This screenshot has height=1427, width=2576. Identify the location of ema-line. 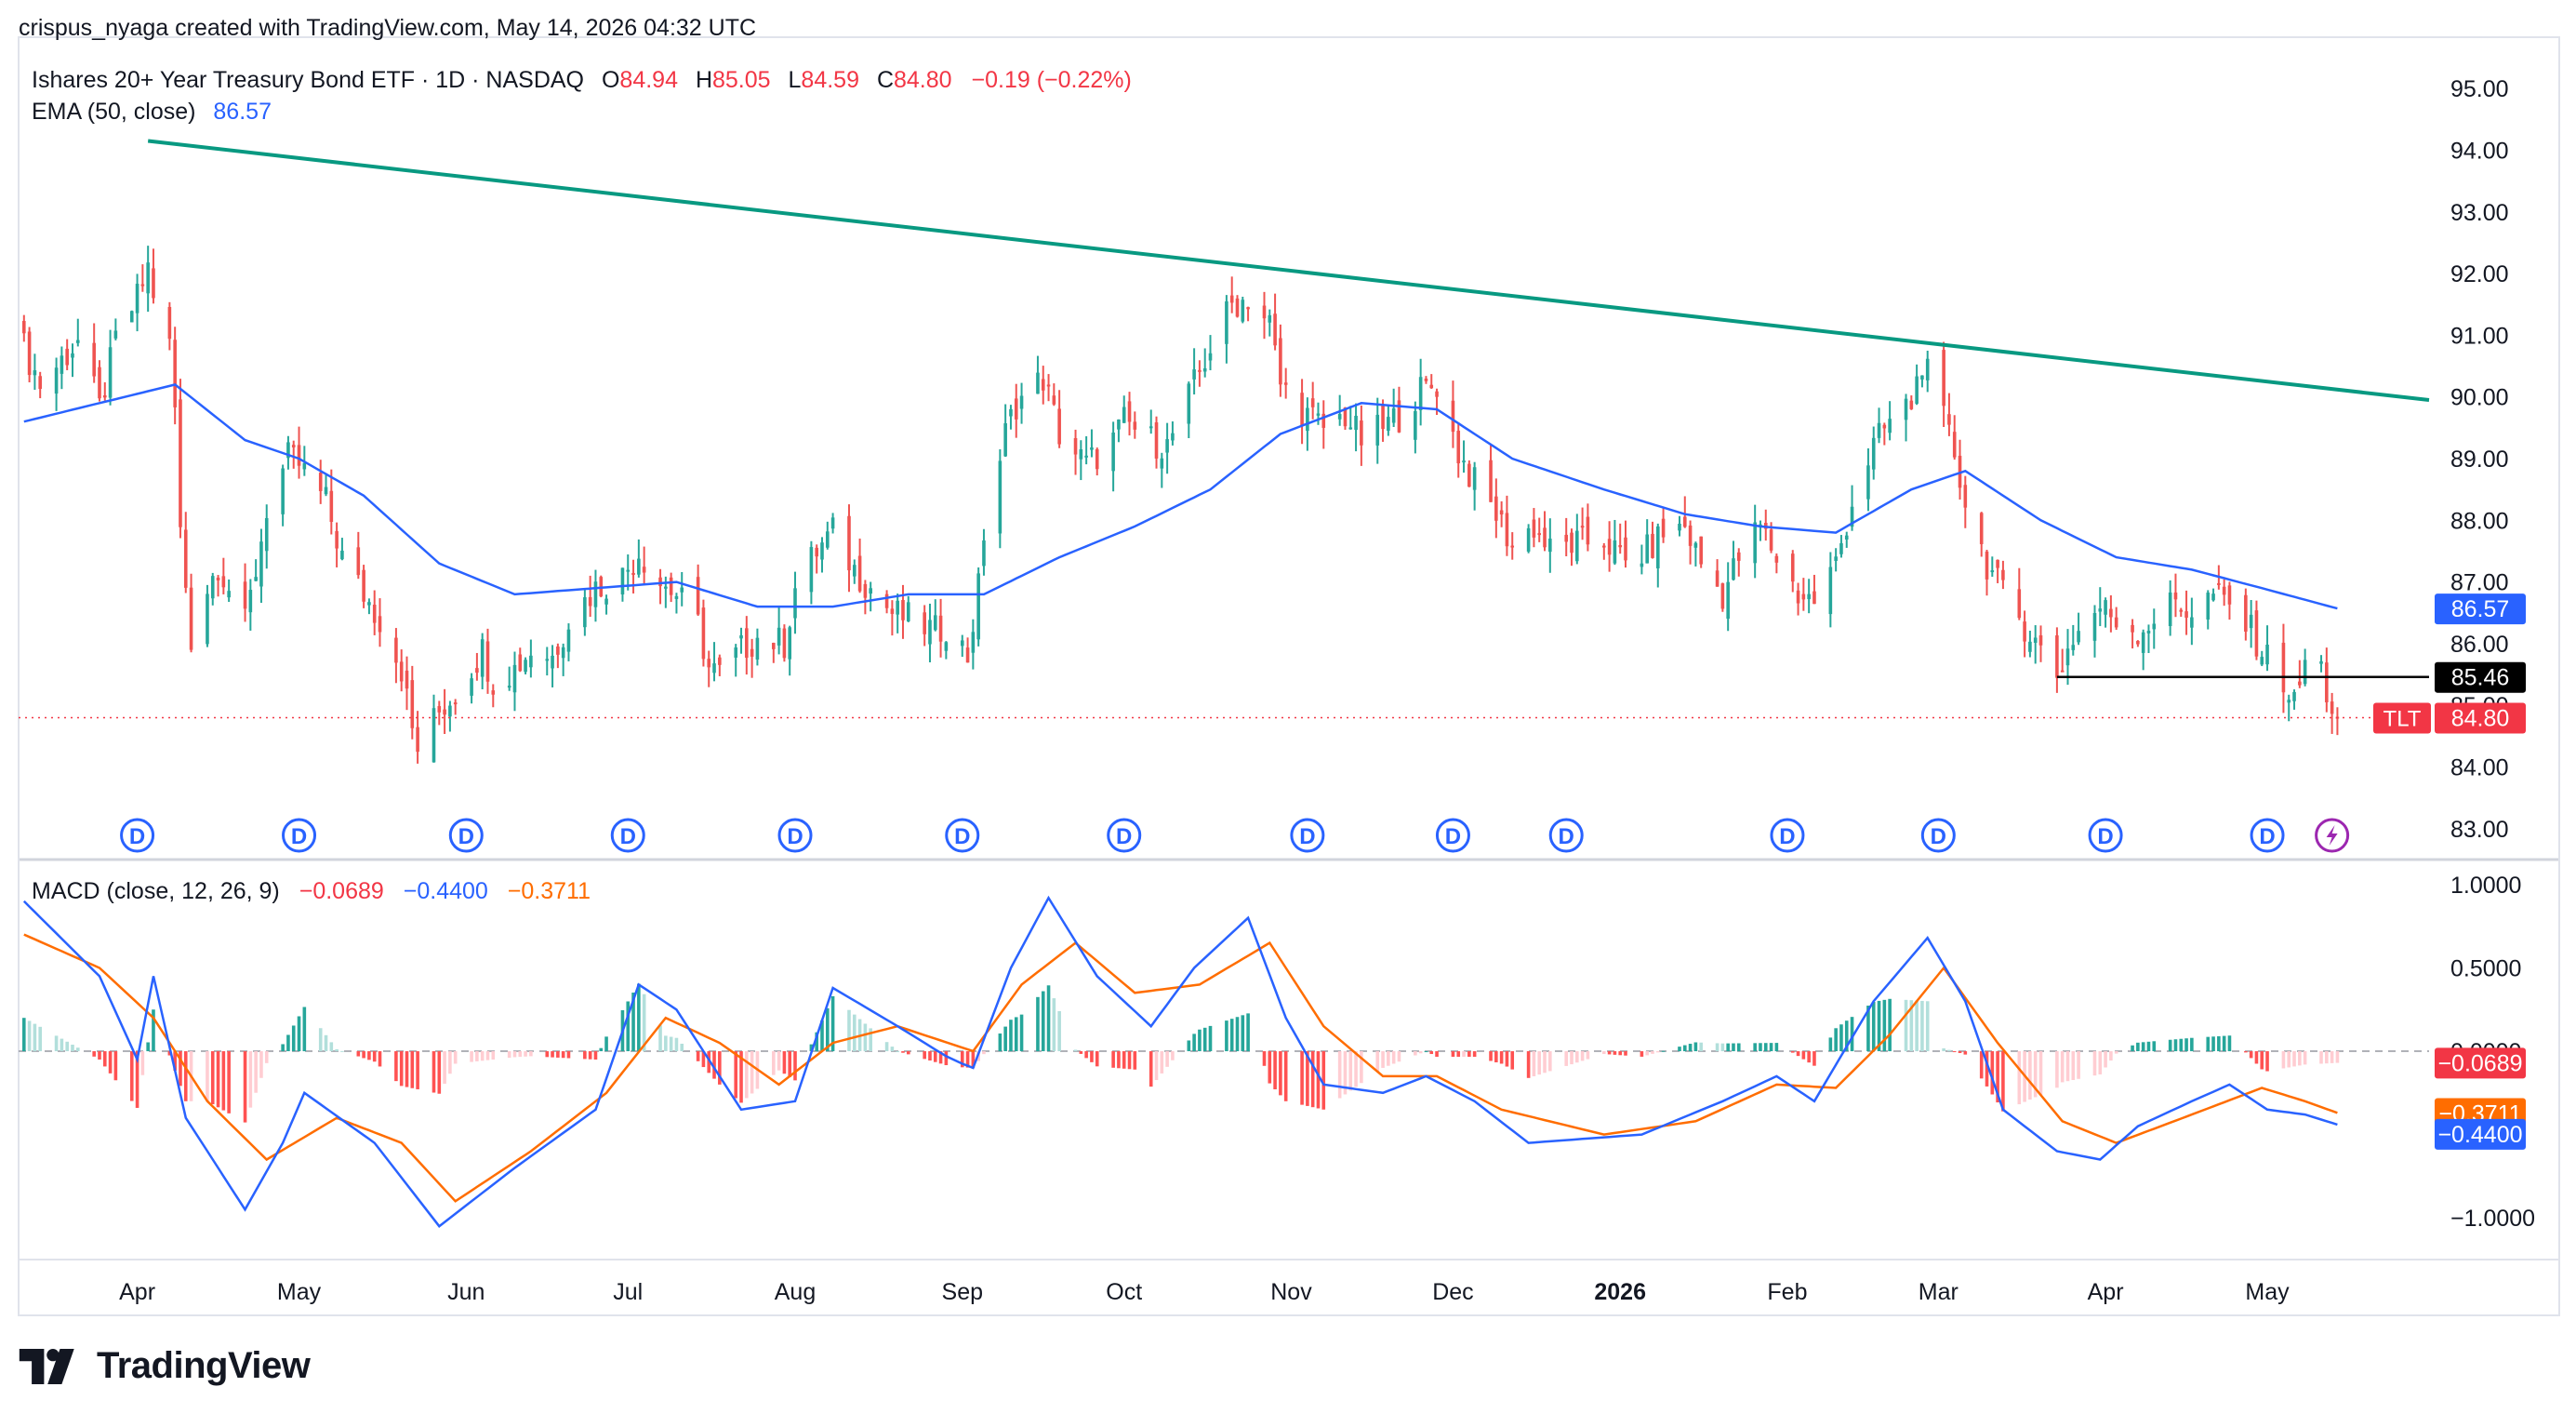
(1180, 496).